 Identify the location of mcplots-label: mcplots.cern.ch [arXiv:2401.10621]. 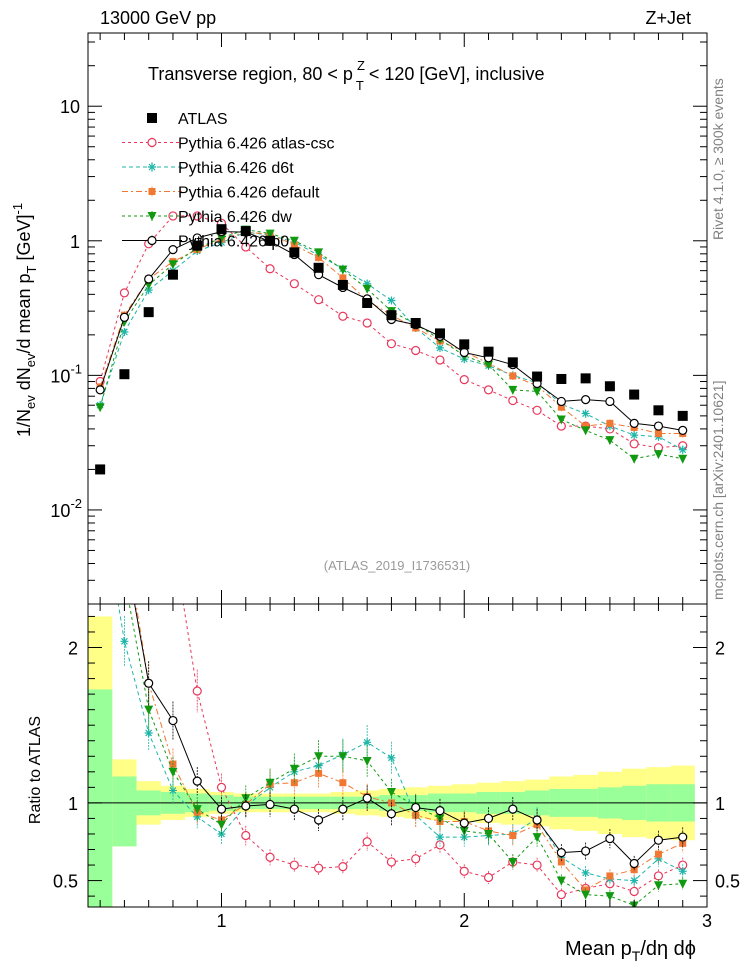
(718, 490).